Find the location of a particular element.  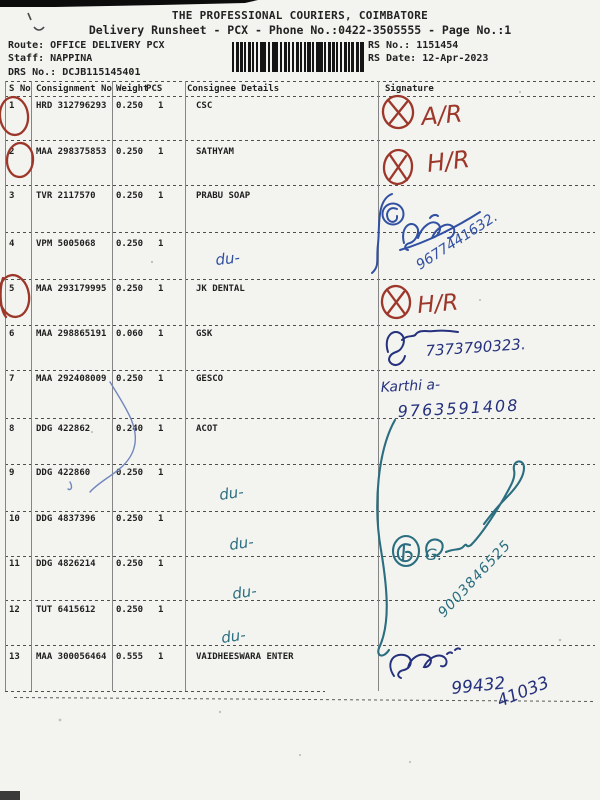

du-mark-row9: du- is located at coordinates (231, 493).